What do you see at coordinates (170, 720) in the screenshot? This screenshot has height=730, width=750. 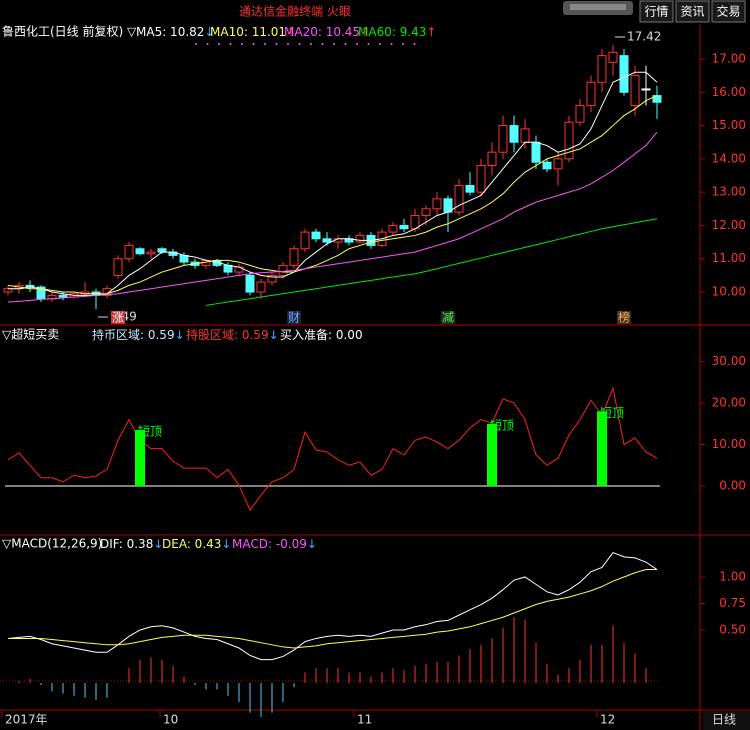 I see `time-label: 10` at bounding box center [170, 720].